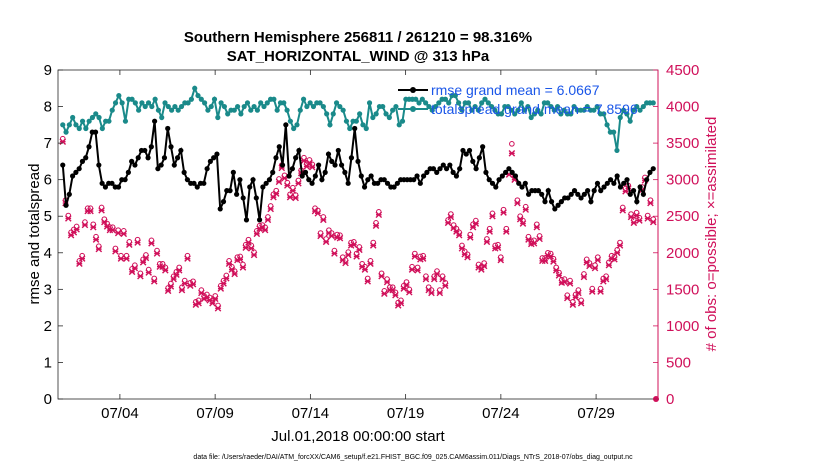 The width and height of the screenshot is (830, 470). I want to click on y-right-tick-label: 3000, so click(682, 180).